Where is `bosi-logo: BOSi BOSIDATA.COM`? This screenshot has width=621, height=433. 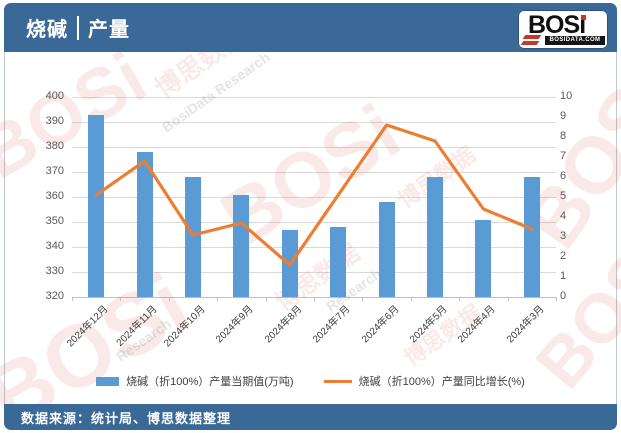
bosi-logo: BOSi BOSIDATA.COM is located at coordinates (563, 29).